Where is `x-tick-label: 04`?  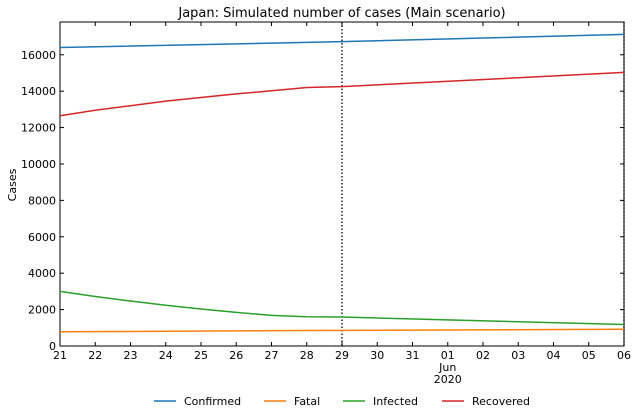 x-tick-label: 04 is located at coordinates (554, 355).